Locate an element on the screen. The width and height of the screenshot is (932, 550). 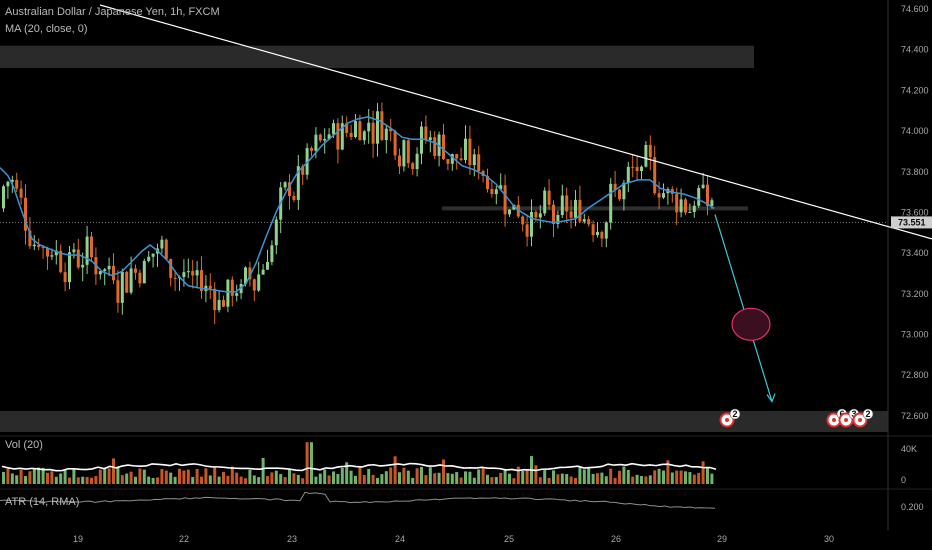
projection is located at coordinates (745, 308).